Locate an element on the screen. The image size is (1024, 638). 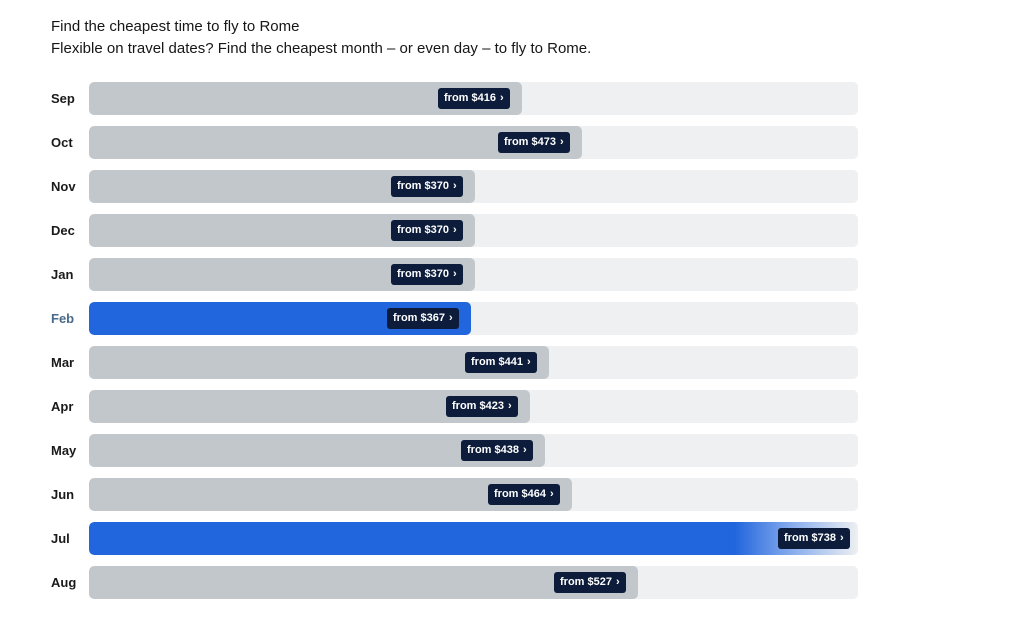
month-label: Mar is located at coordinates (63, 362).